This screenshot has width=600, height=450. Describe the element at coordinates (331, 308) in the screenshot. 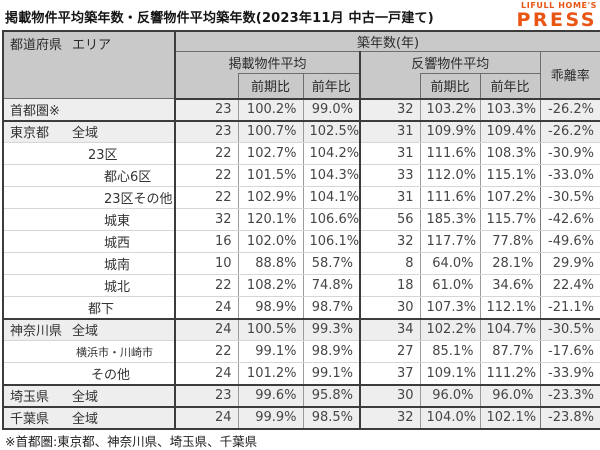

I see `listed-prev-year: 98.7%` at that location.